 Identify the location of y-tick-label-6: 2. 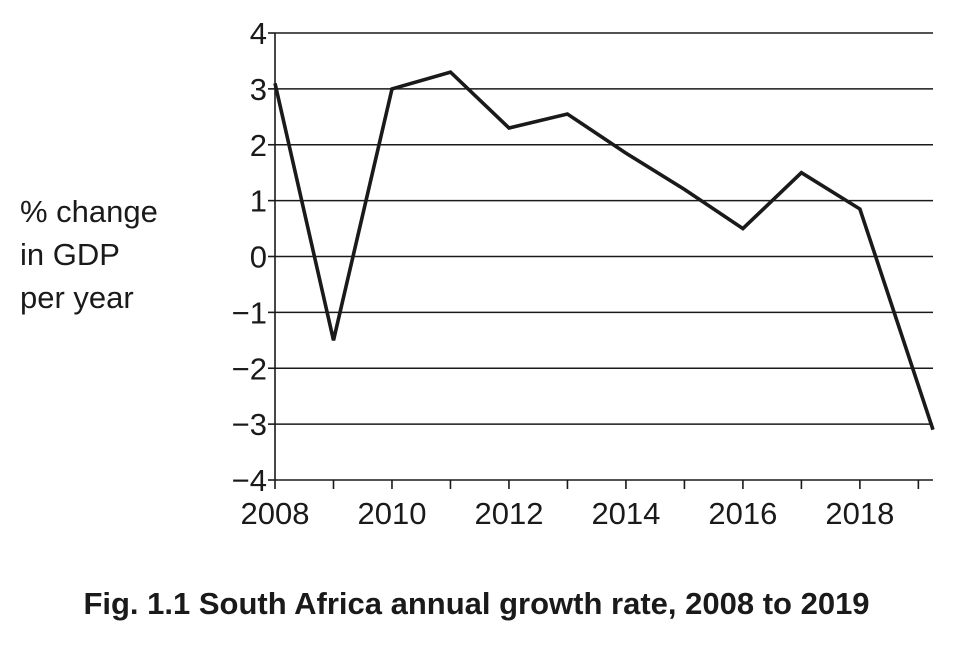
(258, 145).